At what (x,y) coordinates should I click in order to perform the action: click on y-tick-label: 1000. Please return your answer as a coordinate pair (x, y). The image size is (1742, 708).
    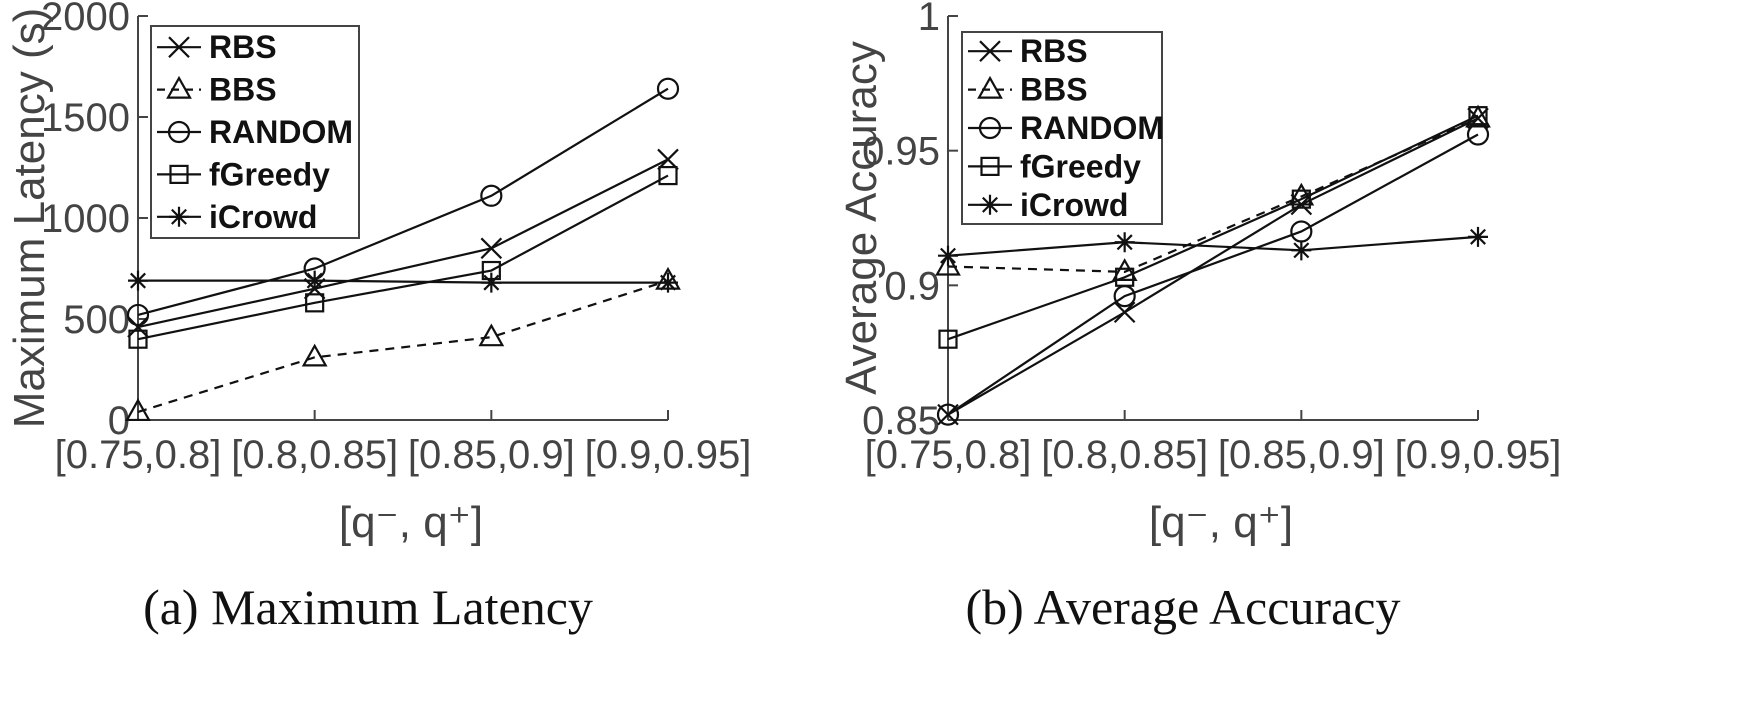
    Looking at the image, I should click on (85, 219).